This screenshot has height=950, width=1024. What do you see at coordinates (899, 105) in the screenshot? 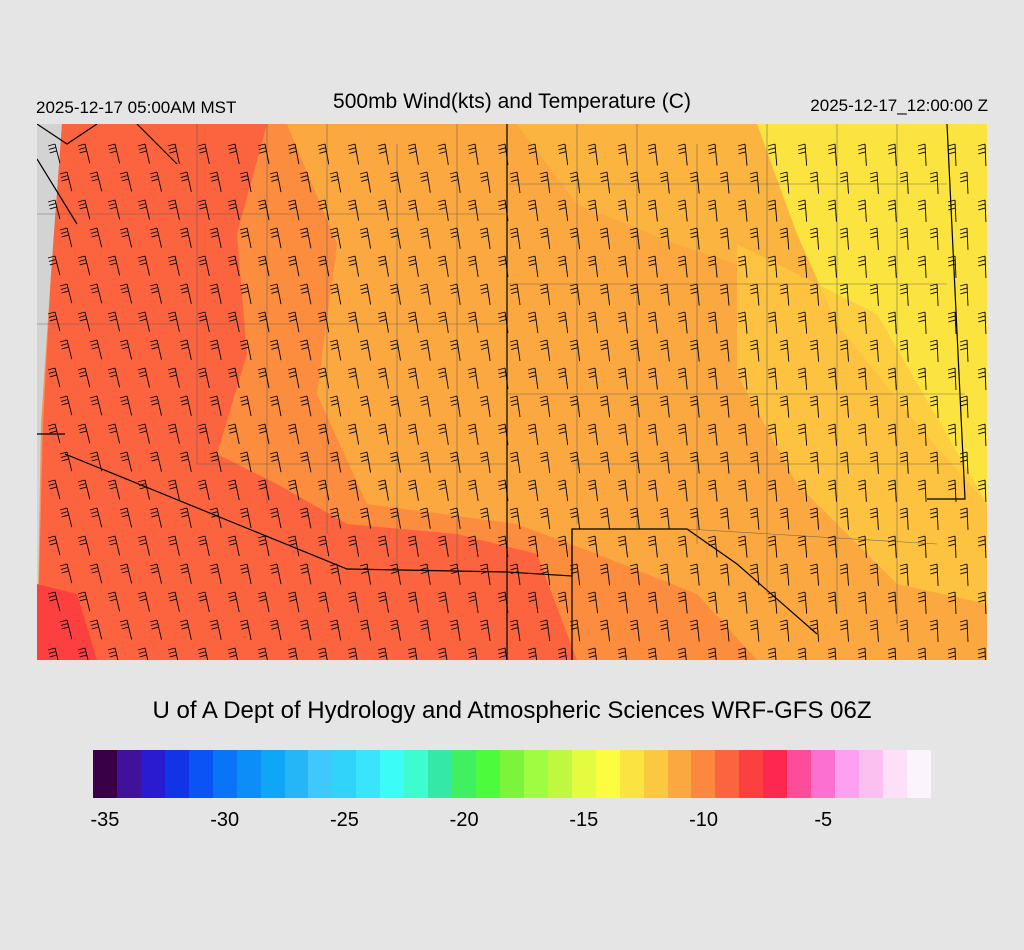
I see `valid-time-label: 2025-12-17_12:00:00 Z` at bounding box center [899, 105].